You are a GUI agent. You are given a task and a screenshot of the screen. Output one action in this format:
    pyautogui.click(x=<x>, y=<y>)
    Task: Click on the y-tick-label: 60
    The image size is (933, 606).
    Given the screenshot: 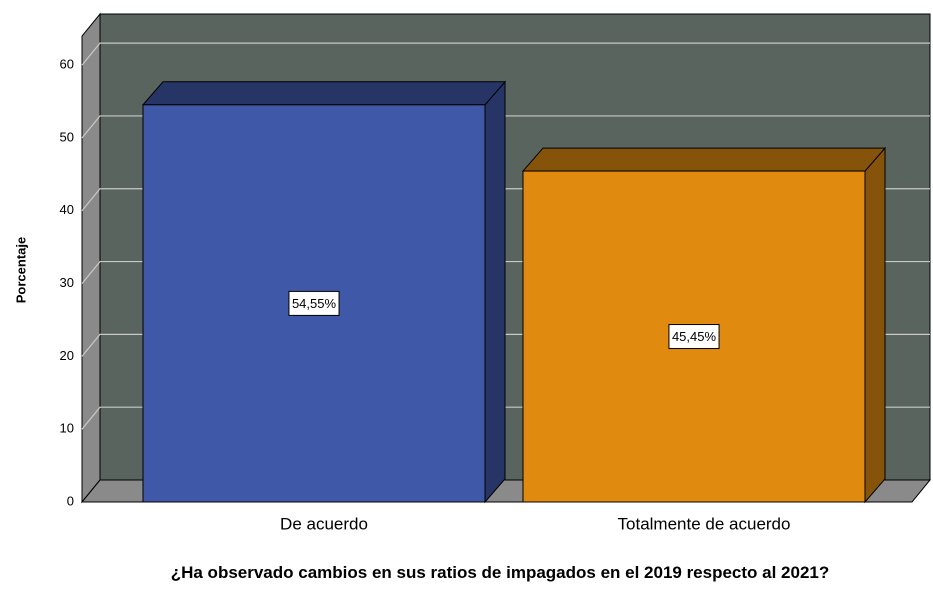 What is the action you would take?
    pyautogui.click(x=67, y=64)
    